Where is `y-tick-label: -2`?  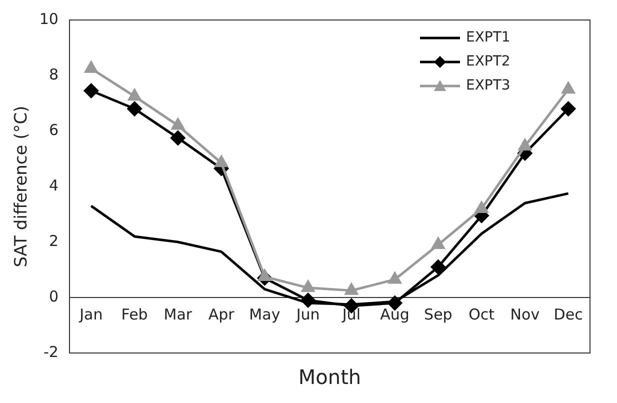
y-tick-label: -2 is located at coordinates (51, 351).